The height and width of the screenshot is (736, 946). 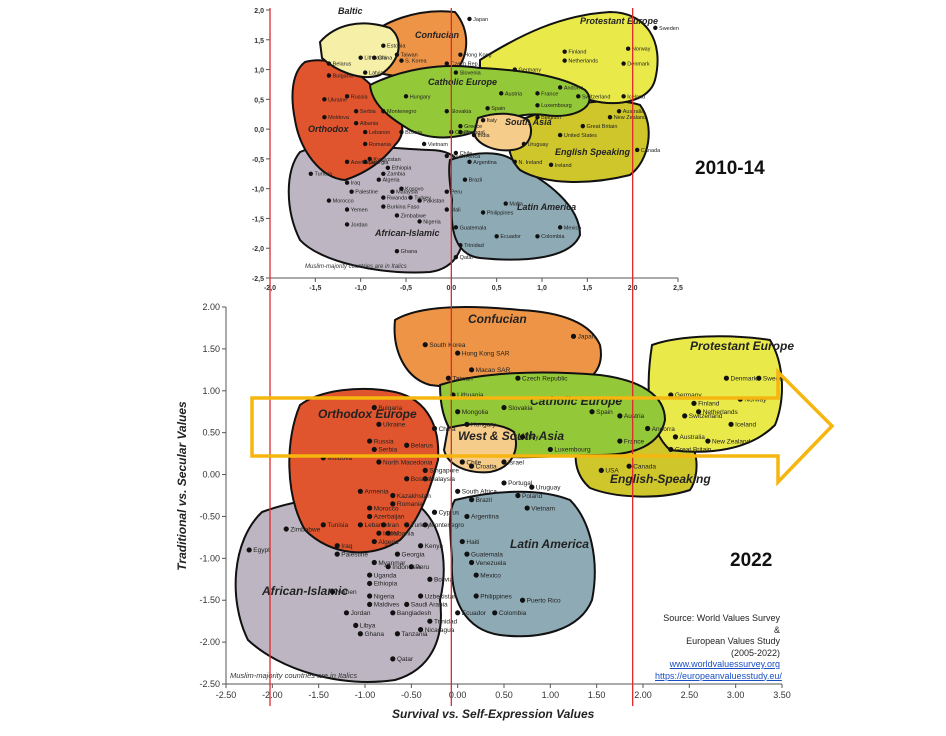 I want to click on point-label-mexico: Mexico, so click(x=572, y=228).